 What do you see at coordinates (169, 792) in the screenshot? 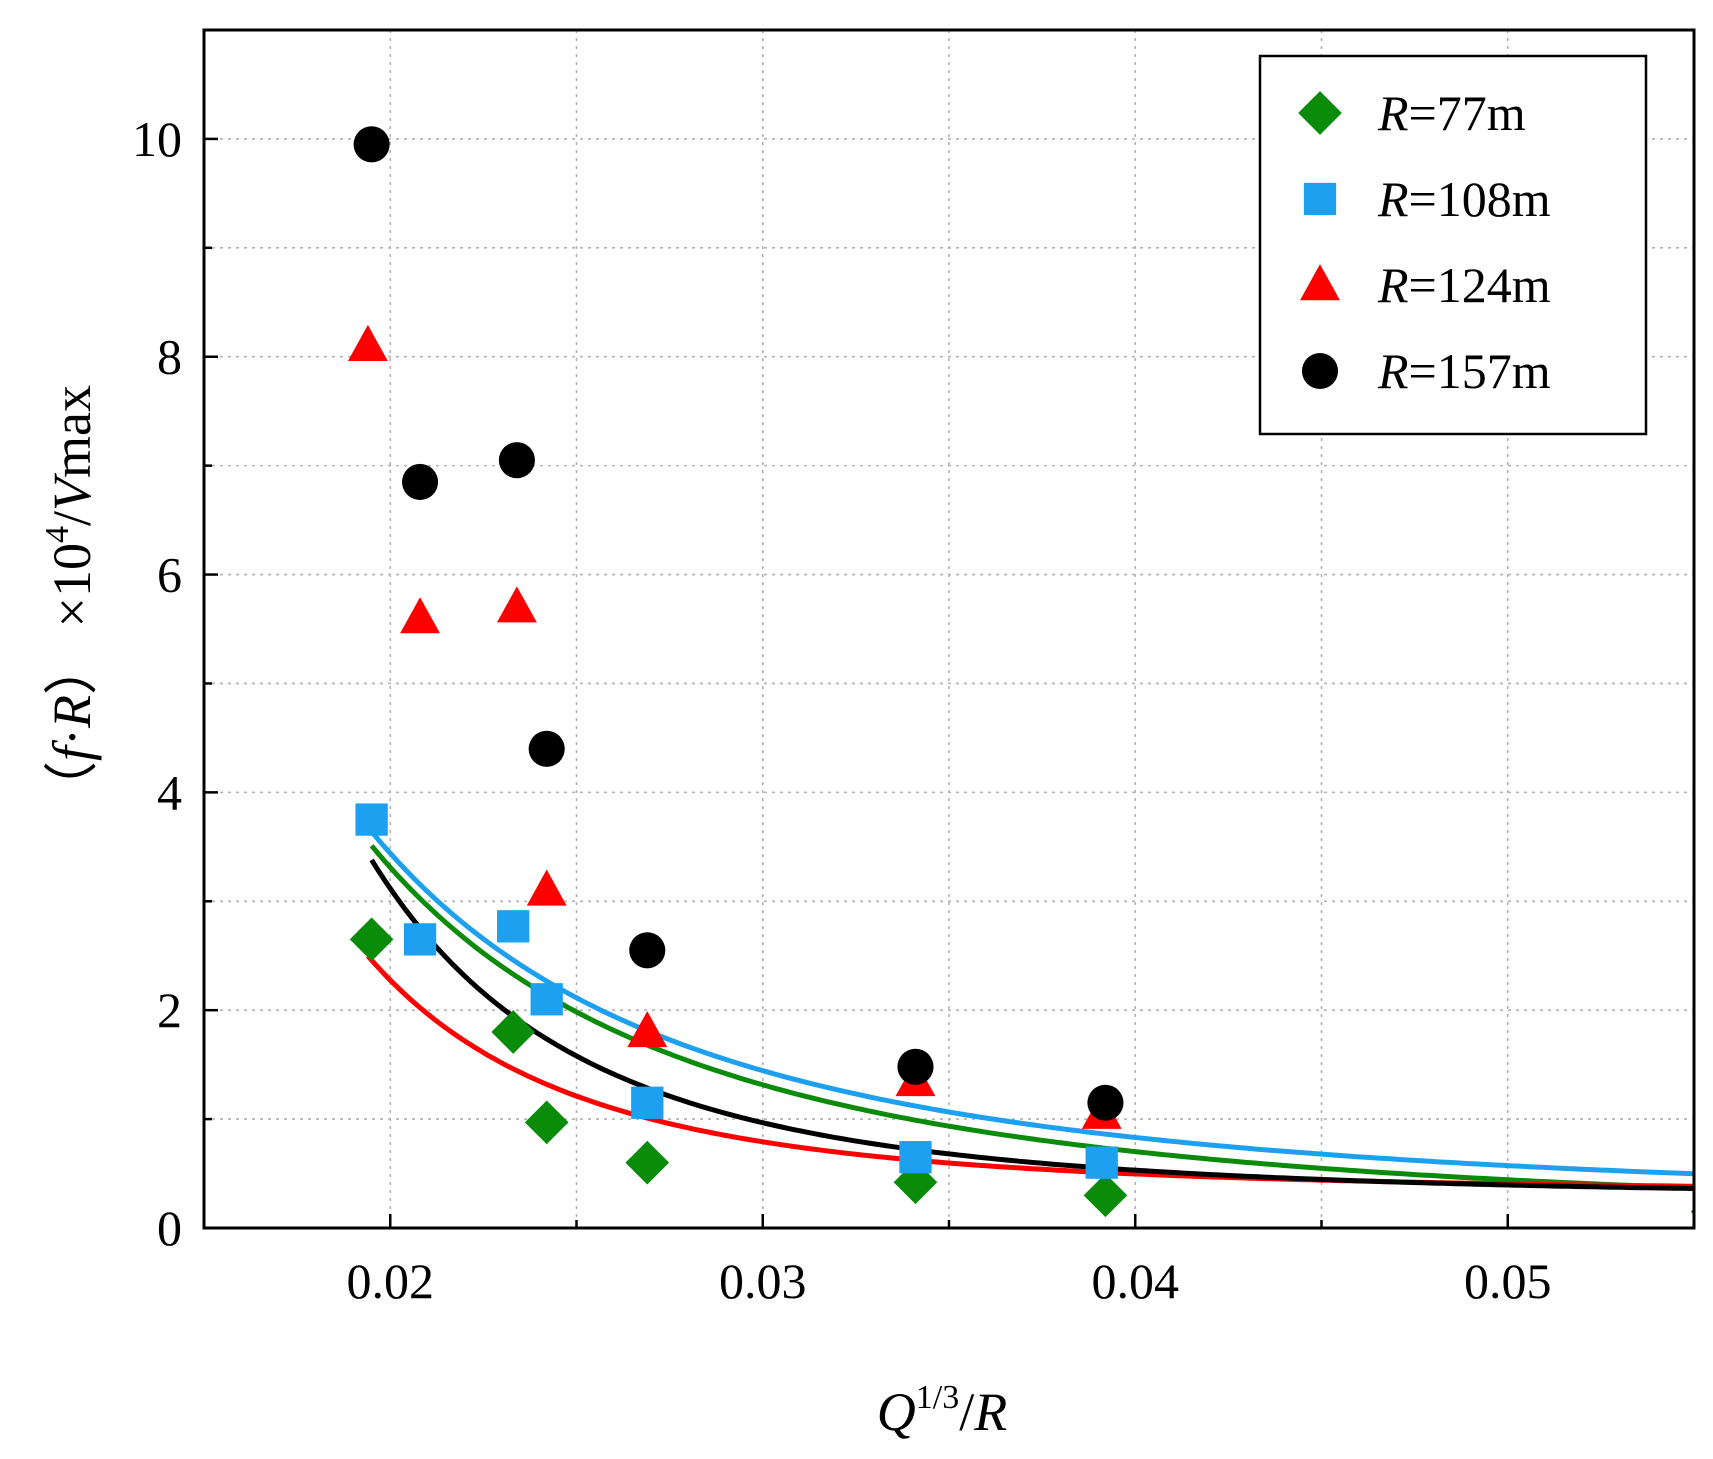
I see `y-tick-label: 4` at bounding box center [169, 792].